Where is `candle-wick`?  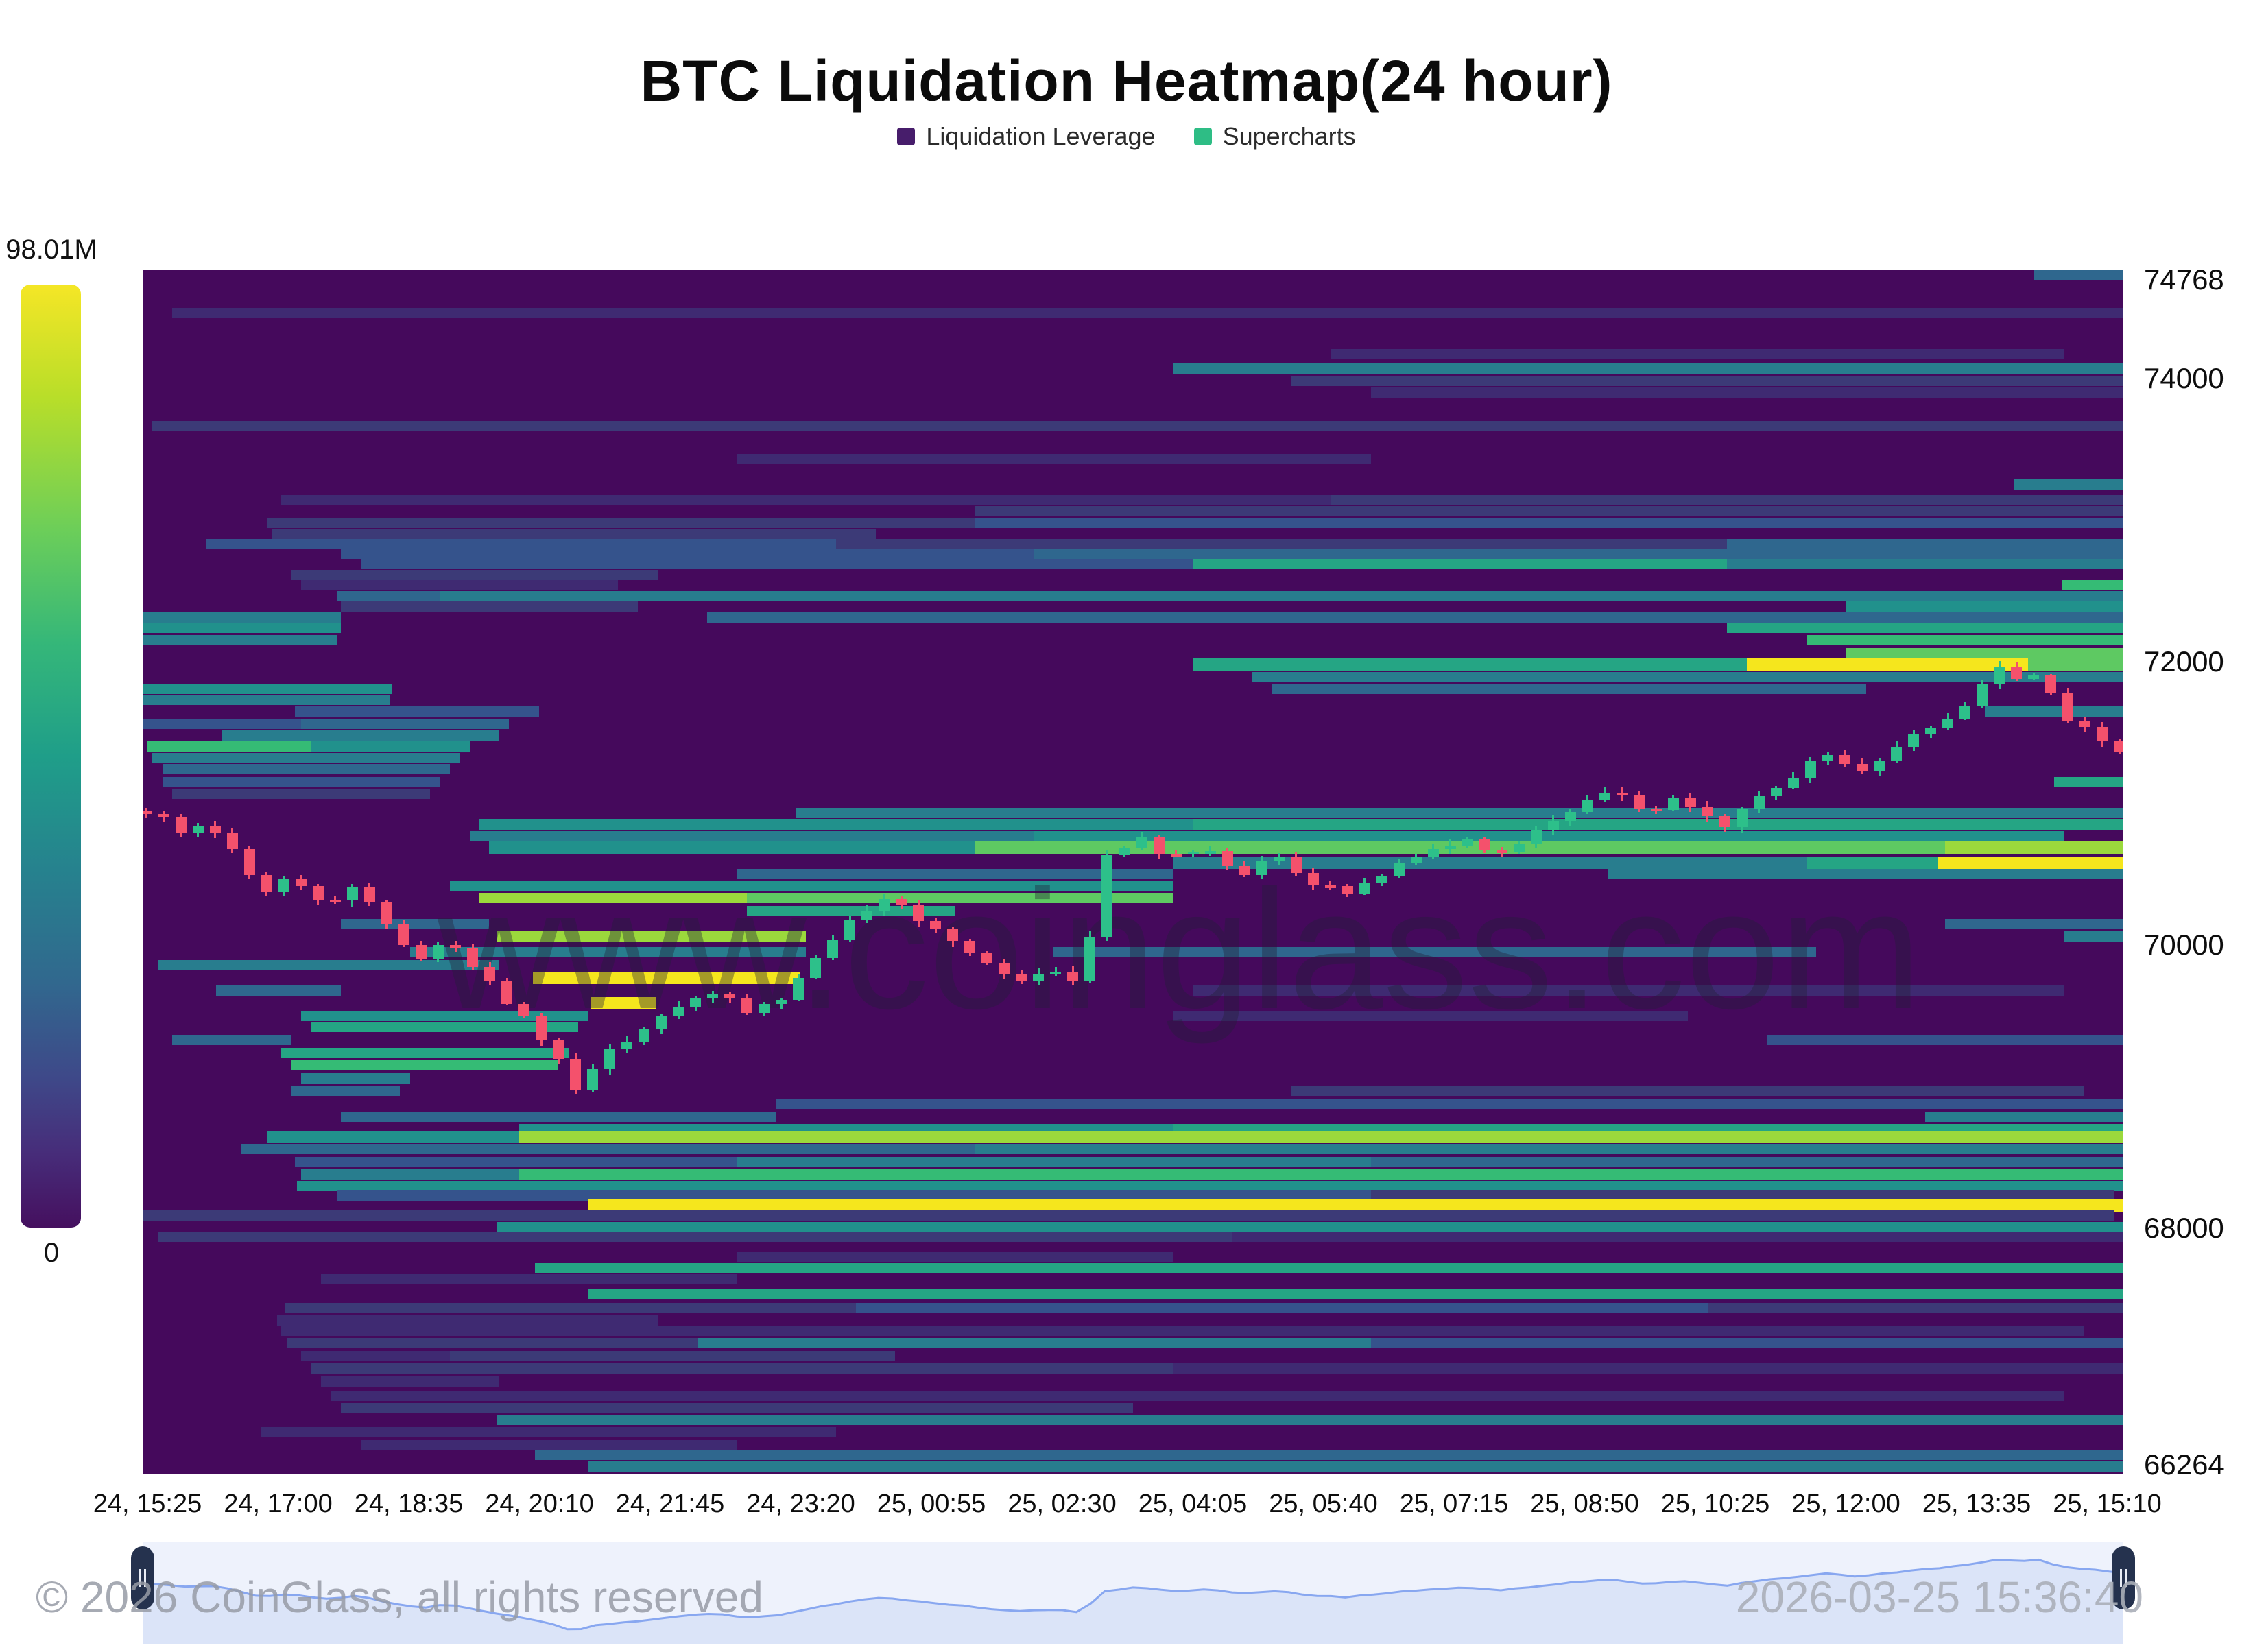
candle-wick is located at coordinates (1055, 972).